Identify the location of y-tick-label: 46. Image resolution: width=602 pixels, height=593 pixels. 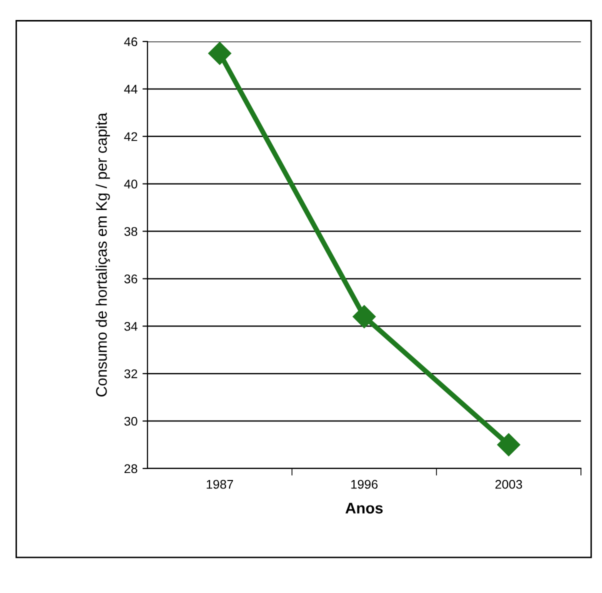
(131, 41).